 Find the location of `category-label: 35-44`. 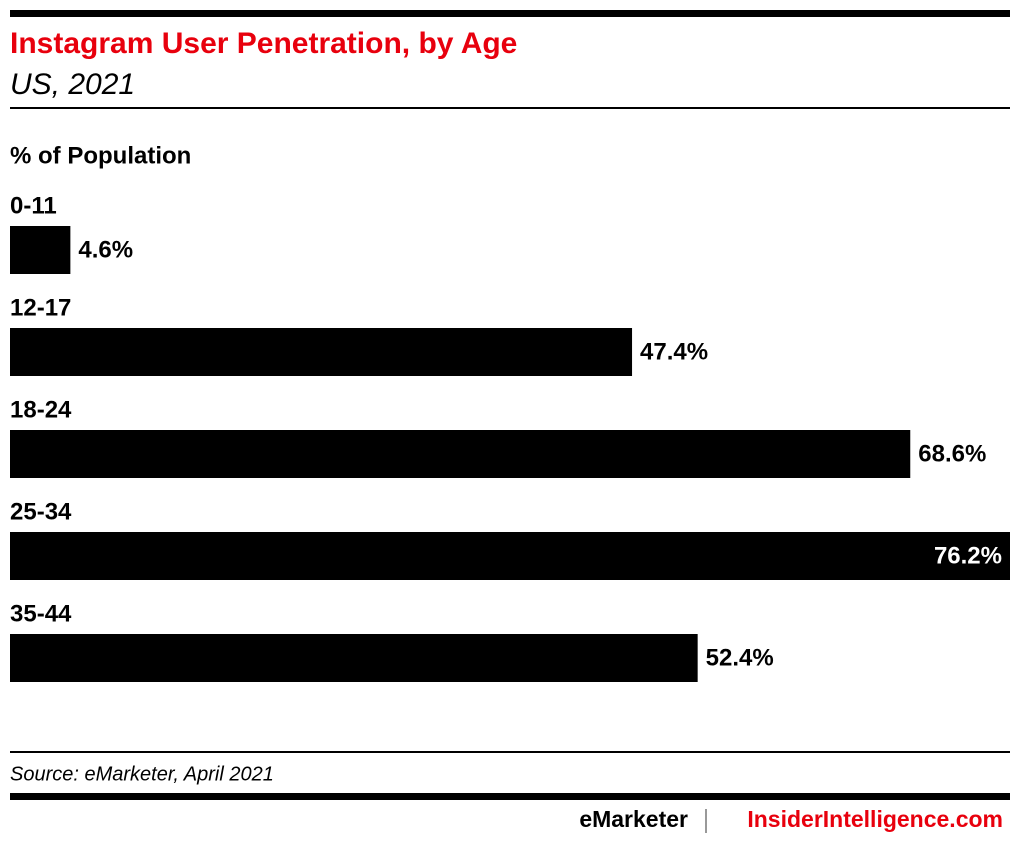

category-label: 35-44 is located at coordinates (41, 613).